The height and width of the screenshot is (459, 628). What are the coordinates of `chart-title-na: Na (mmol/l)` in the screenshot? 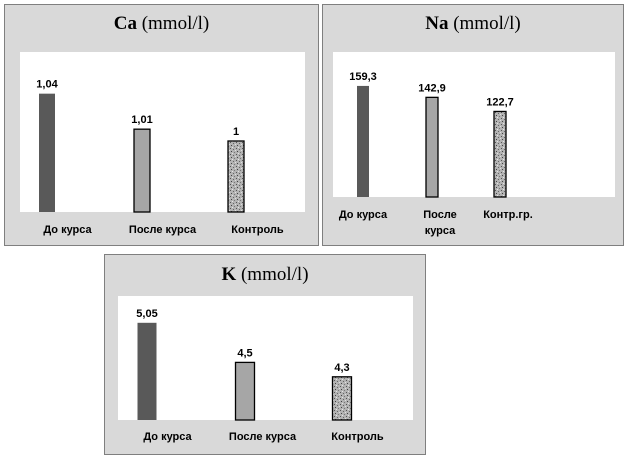 It's located at (473, 24).